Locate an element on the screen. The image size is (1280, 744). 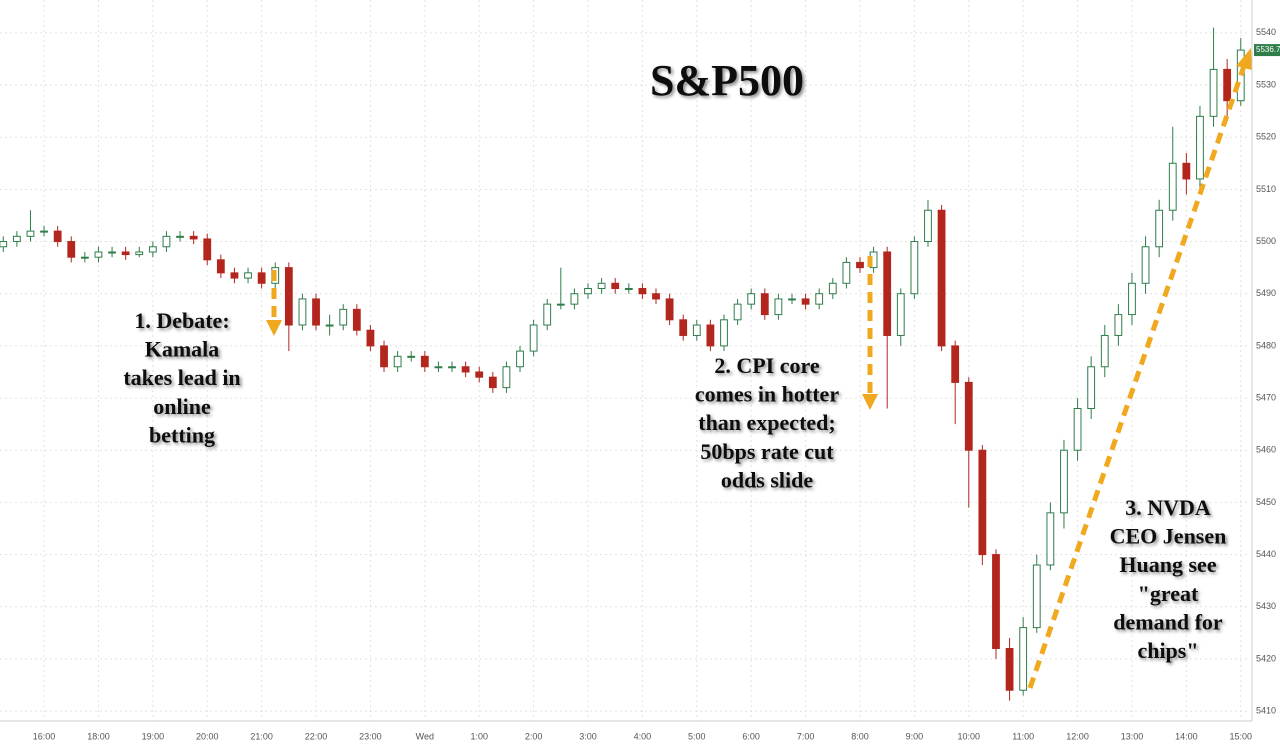
x-tick-label: 16:00 is located at coordinates (44, 736).